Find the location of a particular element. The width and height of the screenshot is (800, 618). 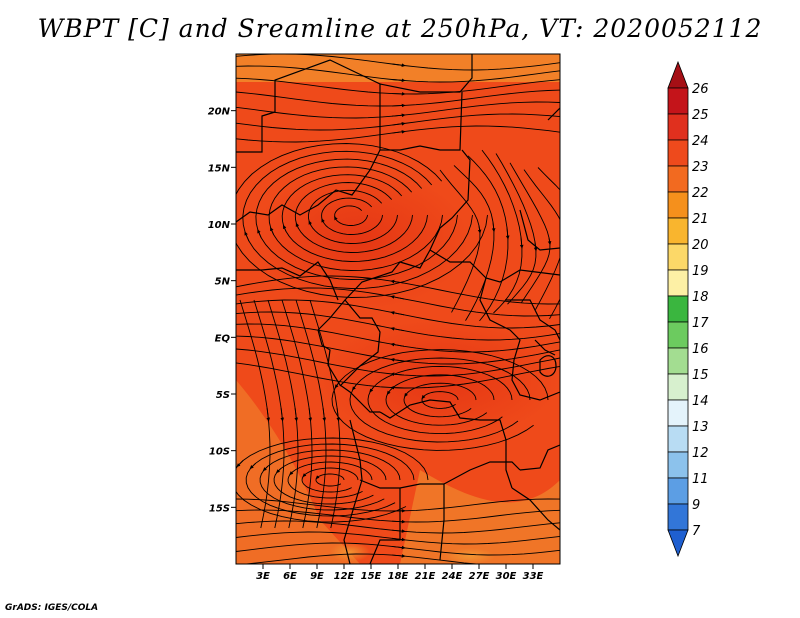

lon-tick-label: 21E is located at coordinates (425, 576).